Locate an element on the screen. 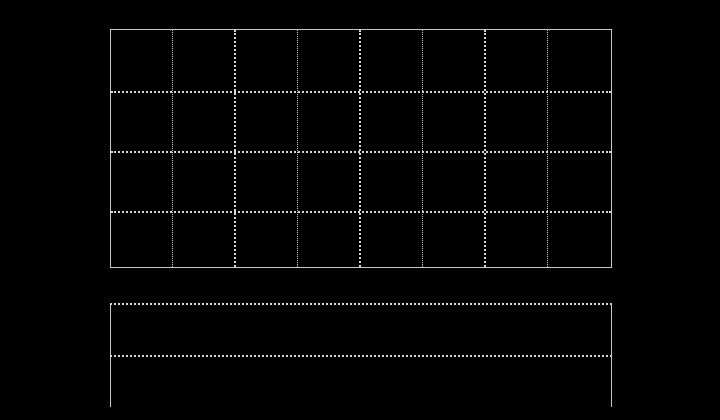  gridline-horizontal-top is located at coordinates (361, 304).